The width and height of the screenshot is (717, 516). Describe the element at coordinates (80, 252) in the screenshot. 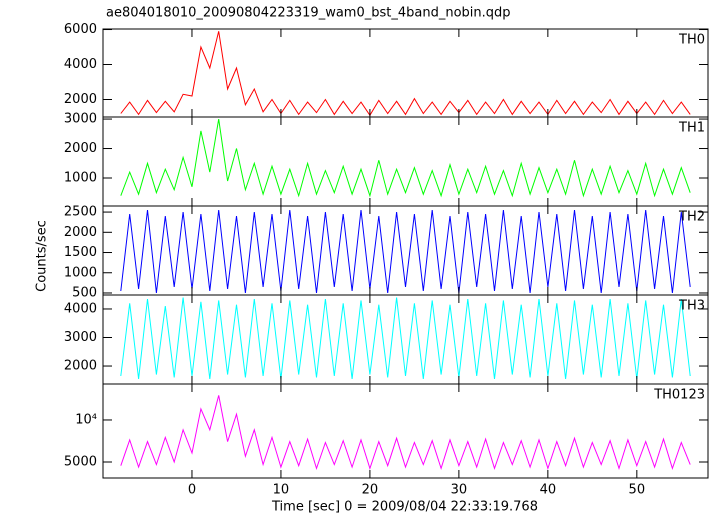

I see `y-tick-label: 1500` at that location.